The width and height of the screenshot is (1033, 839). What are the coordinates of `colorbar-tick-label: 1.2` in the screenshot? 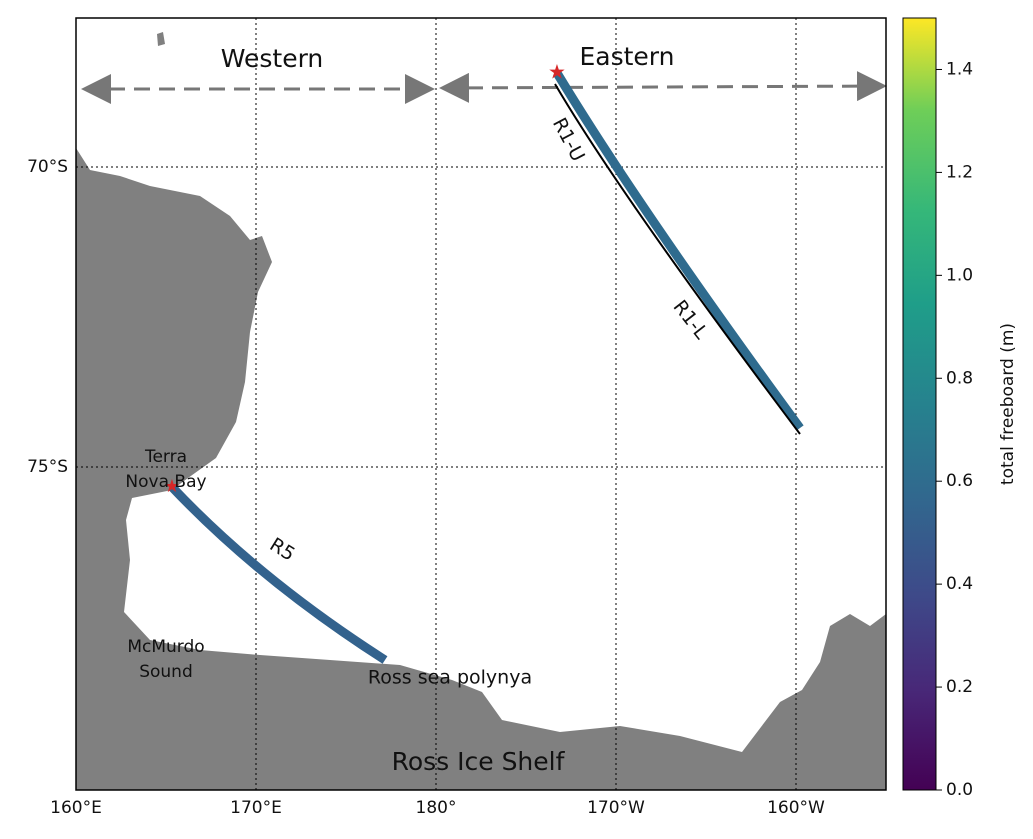 It's located at (959, 172).